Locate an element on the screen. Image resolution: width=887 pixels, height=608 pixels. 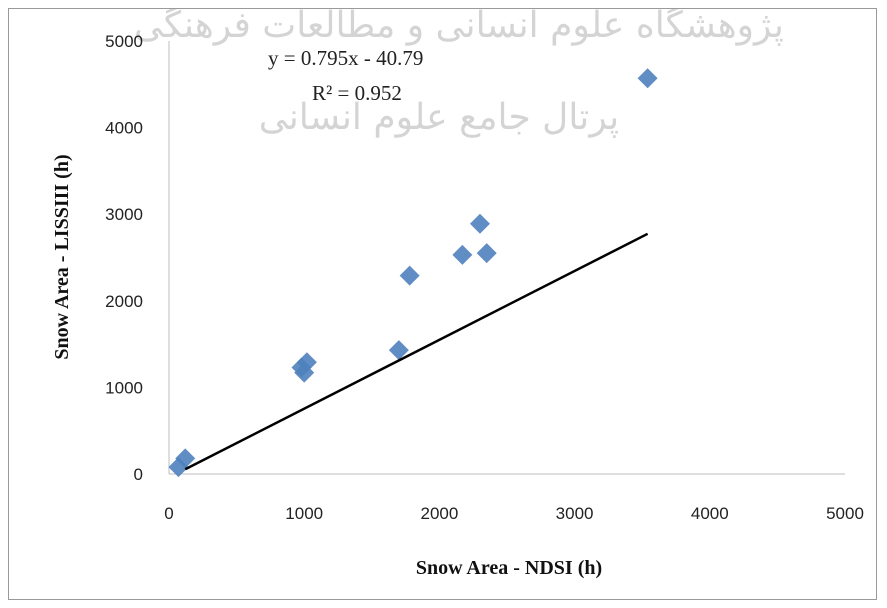
y-tick-label: 0 is located at coordinates (138, 474).